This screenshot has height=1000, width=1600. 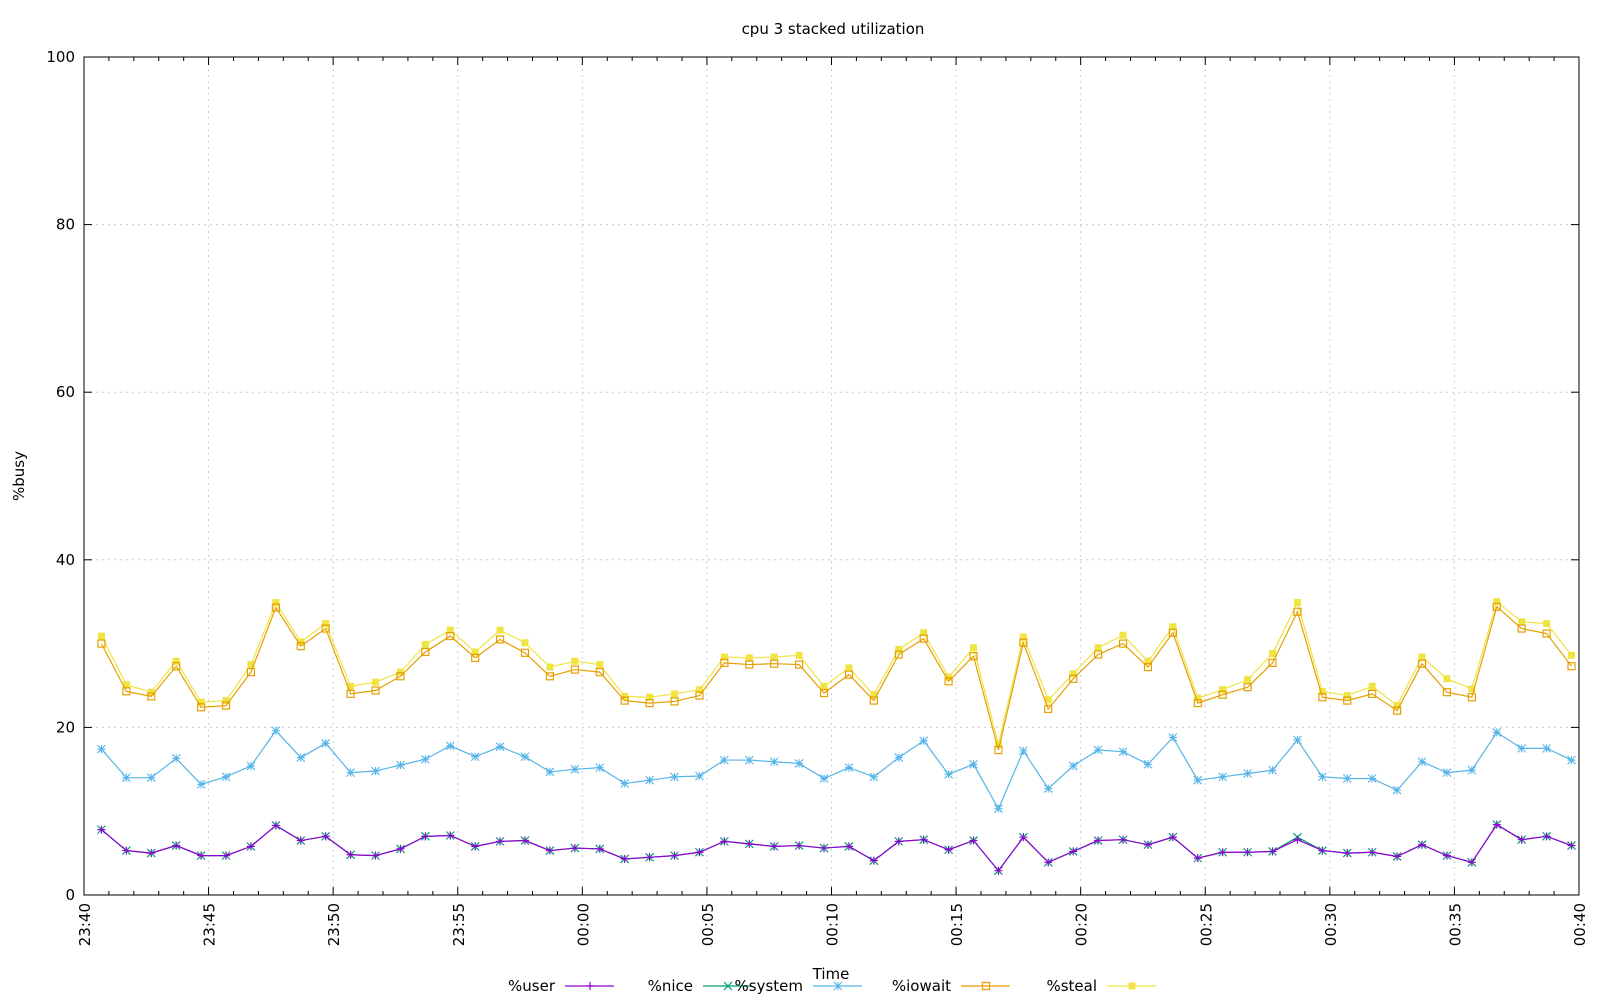 What do you see at coordinates (1580, 924) in the screenshot?
I see `x-tick-label: 00:40` at bounding box center [1580, 924].